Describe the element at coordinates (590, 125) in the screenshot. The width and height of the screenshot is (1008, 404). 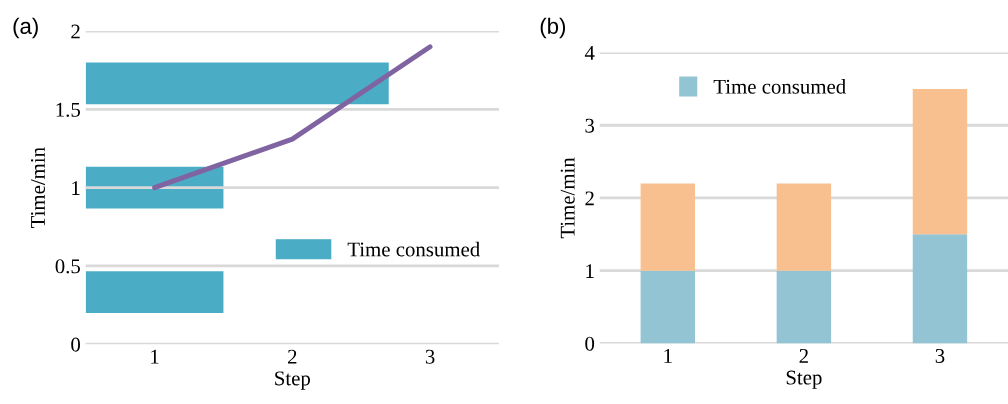
I see `y-tick-label: 3` at that location.